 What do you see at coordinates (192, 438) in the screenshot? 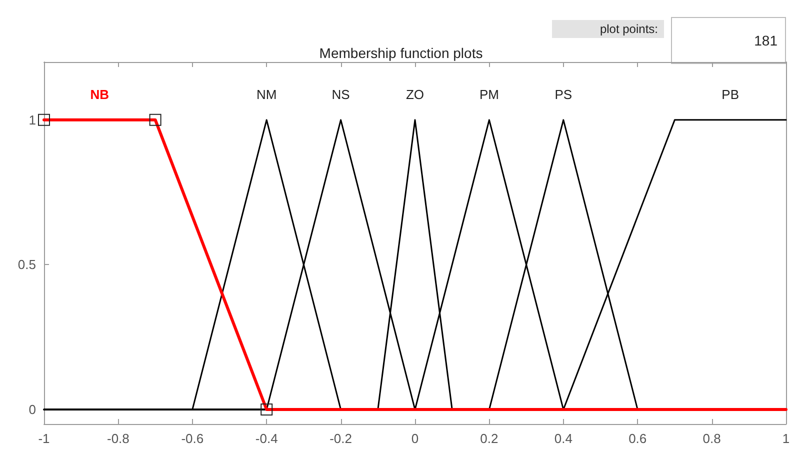
I see `x-tick-label: -0.6` at bounding box center [192, 438].